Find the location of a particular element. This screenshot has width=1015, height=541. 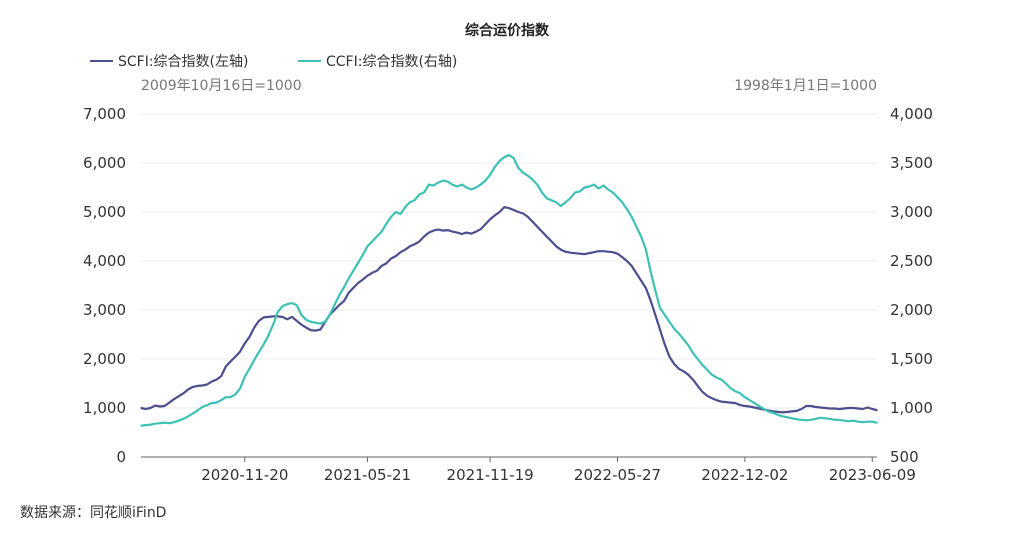

right-tick-label: 4,000 is located at coordinates (911, 114).